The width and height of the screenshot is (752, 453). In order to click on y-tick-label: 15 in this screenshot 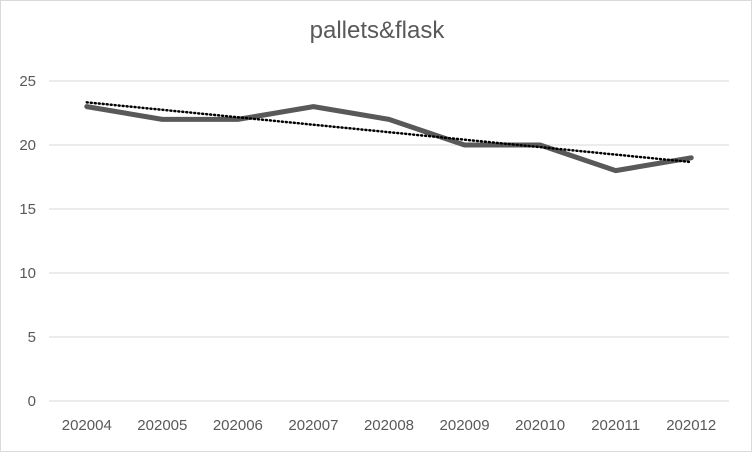, I will do `click(27, 209)`.